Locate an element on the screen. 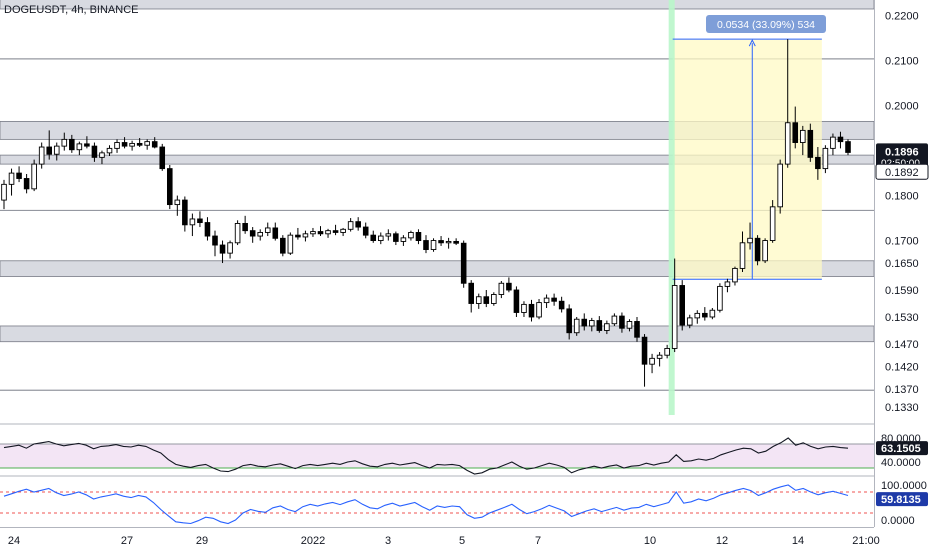 This screenshot has width=932, height=550. time-tick-label: 27 is located at coordinates (127, 541).